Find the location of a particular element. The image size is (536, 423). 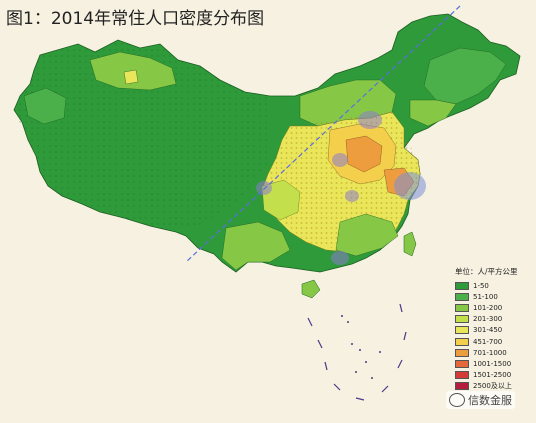

xinjiang-urumqi-area is located at coordinates (131, 77).